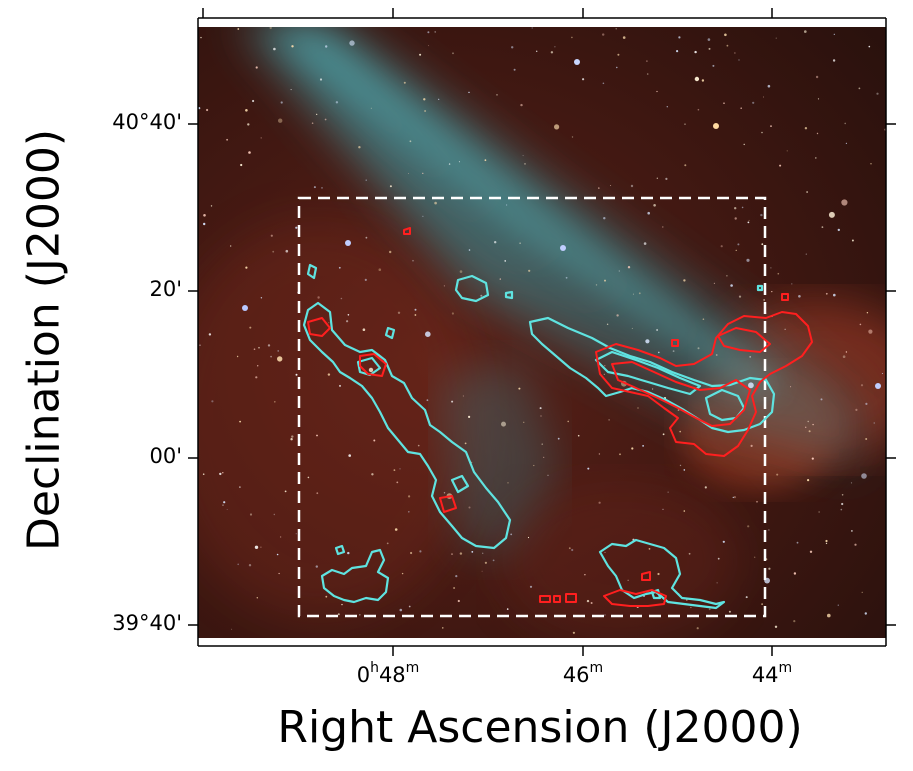 The height and width of the screenshot is (771, 913). I want to click on x-tick-label-2: 46m, so click(583, 673).